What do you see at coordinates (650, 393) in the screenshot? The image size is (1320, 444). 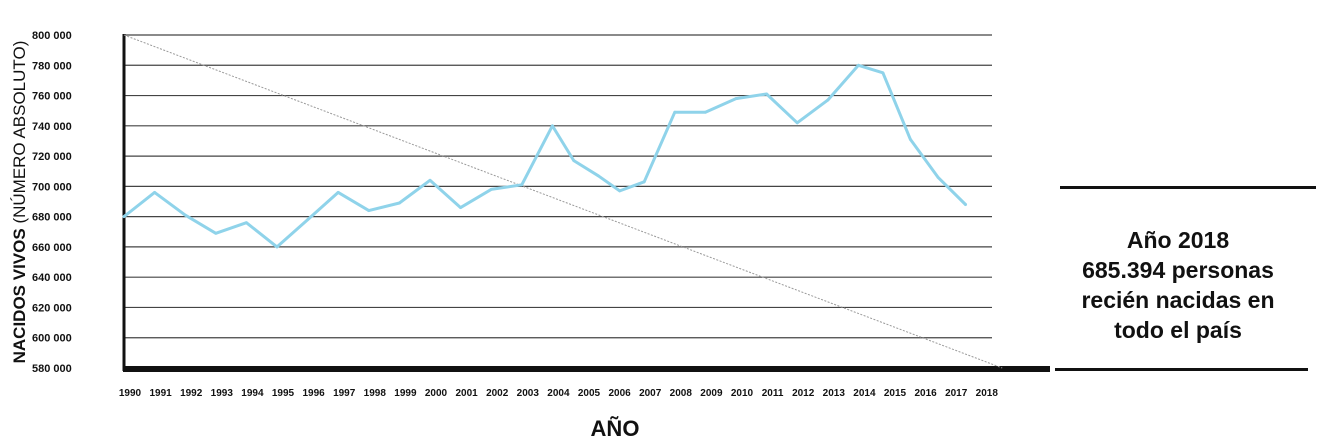 I see `x-tick-label: 2007` at bounding box center [650, 393].